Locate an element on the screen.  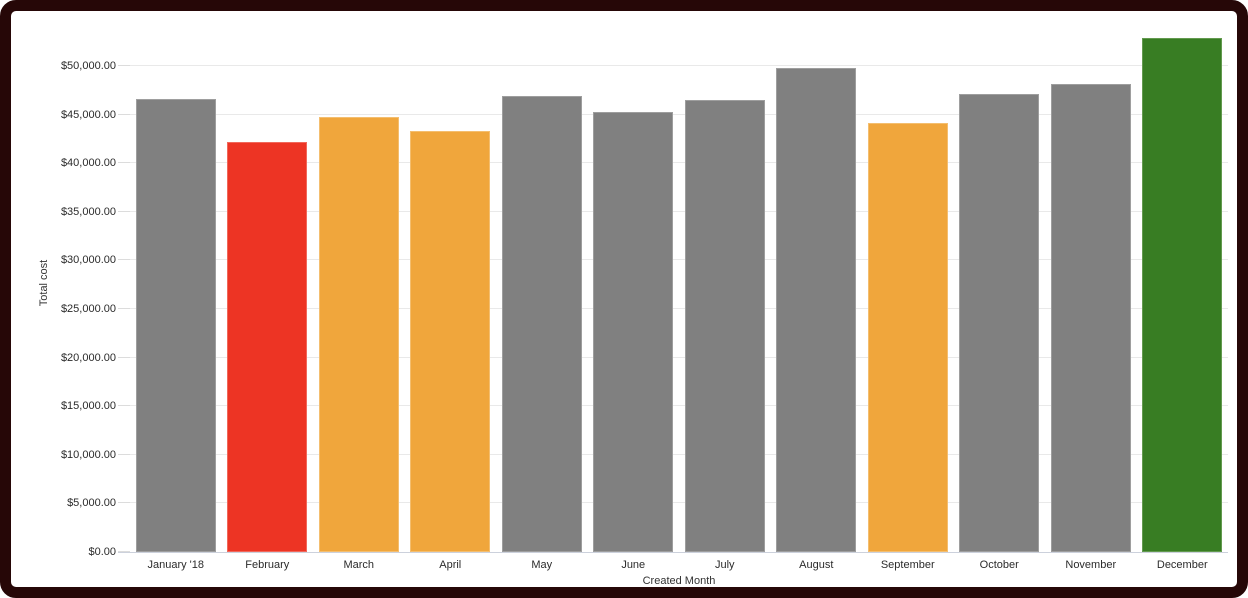
bar-october is located at coordinates (999, 323).